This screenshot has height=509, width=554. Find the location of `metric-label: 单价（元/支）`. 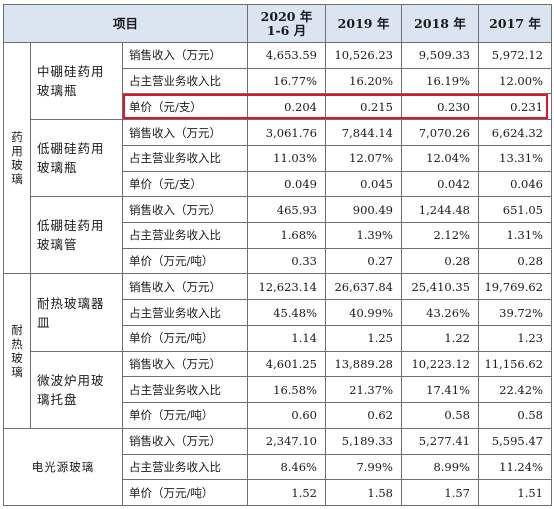

metric-label: 单价（元/支） is located at coordinates (185, 107).